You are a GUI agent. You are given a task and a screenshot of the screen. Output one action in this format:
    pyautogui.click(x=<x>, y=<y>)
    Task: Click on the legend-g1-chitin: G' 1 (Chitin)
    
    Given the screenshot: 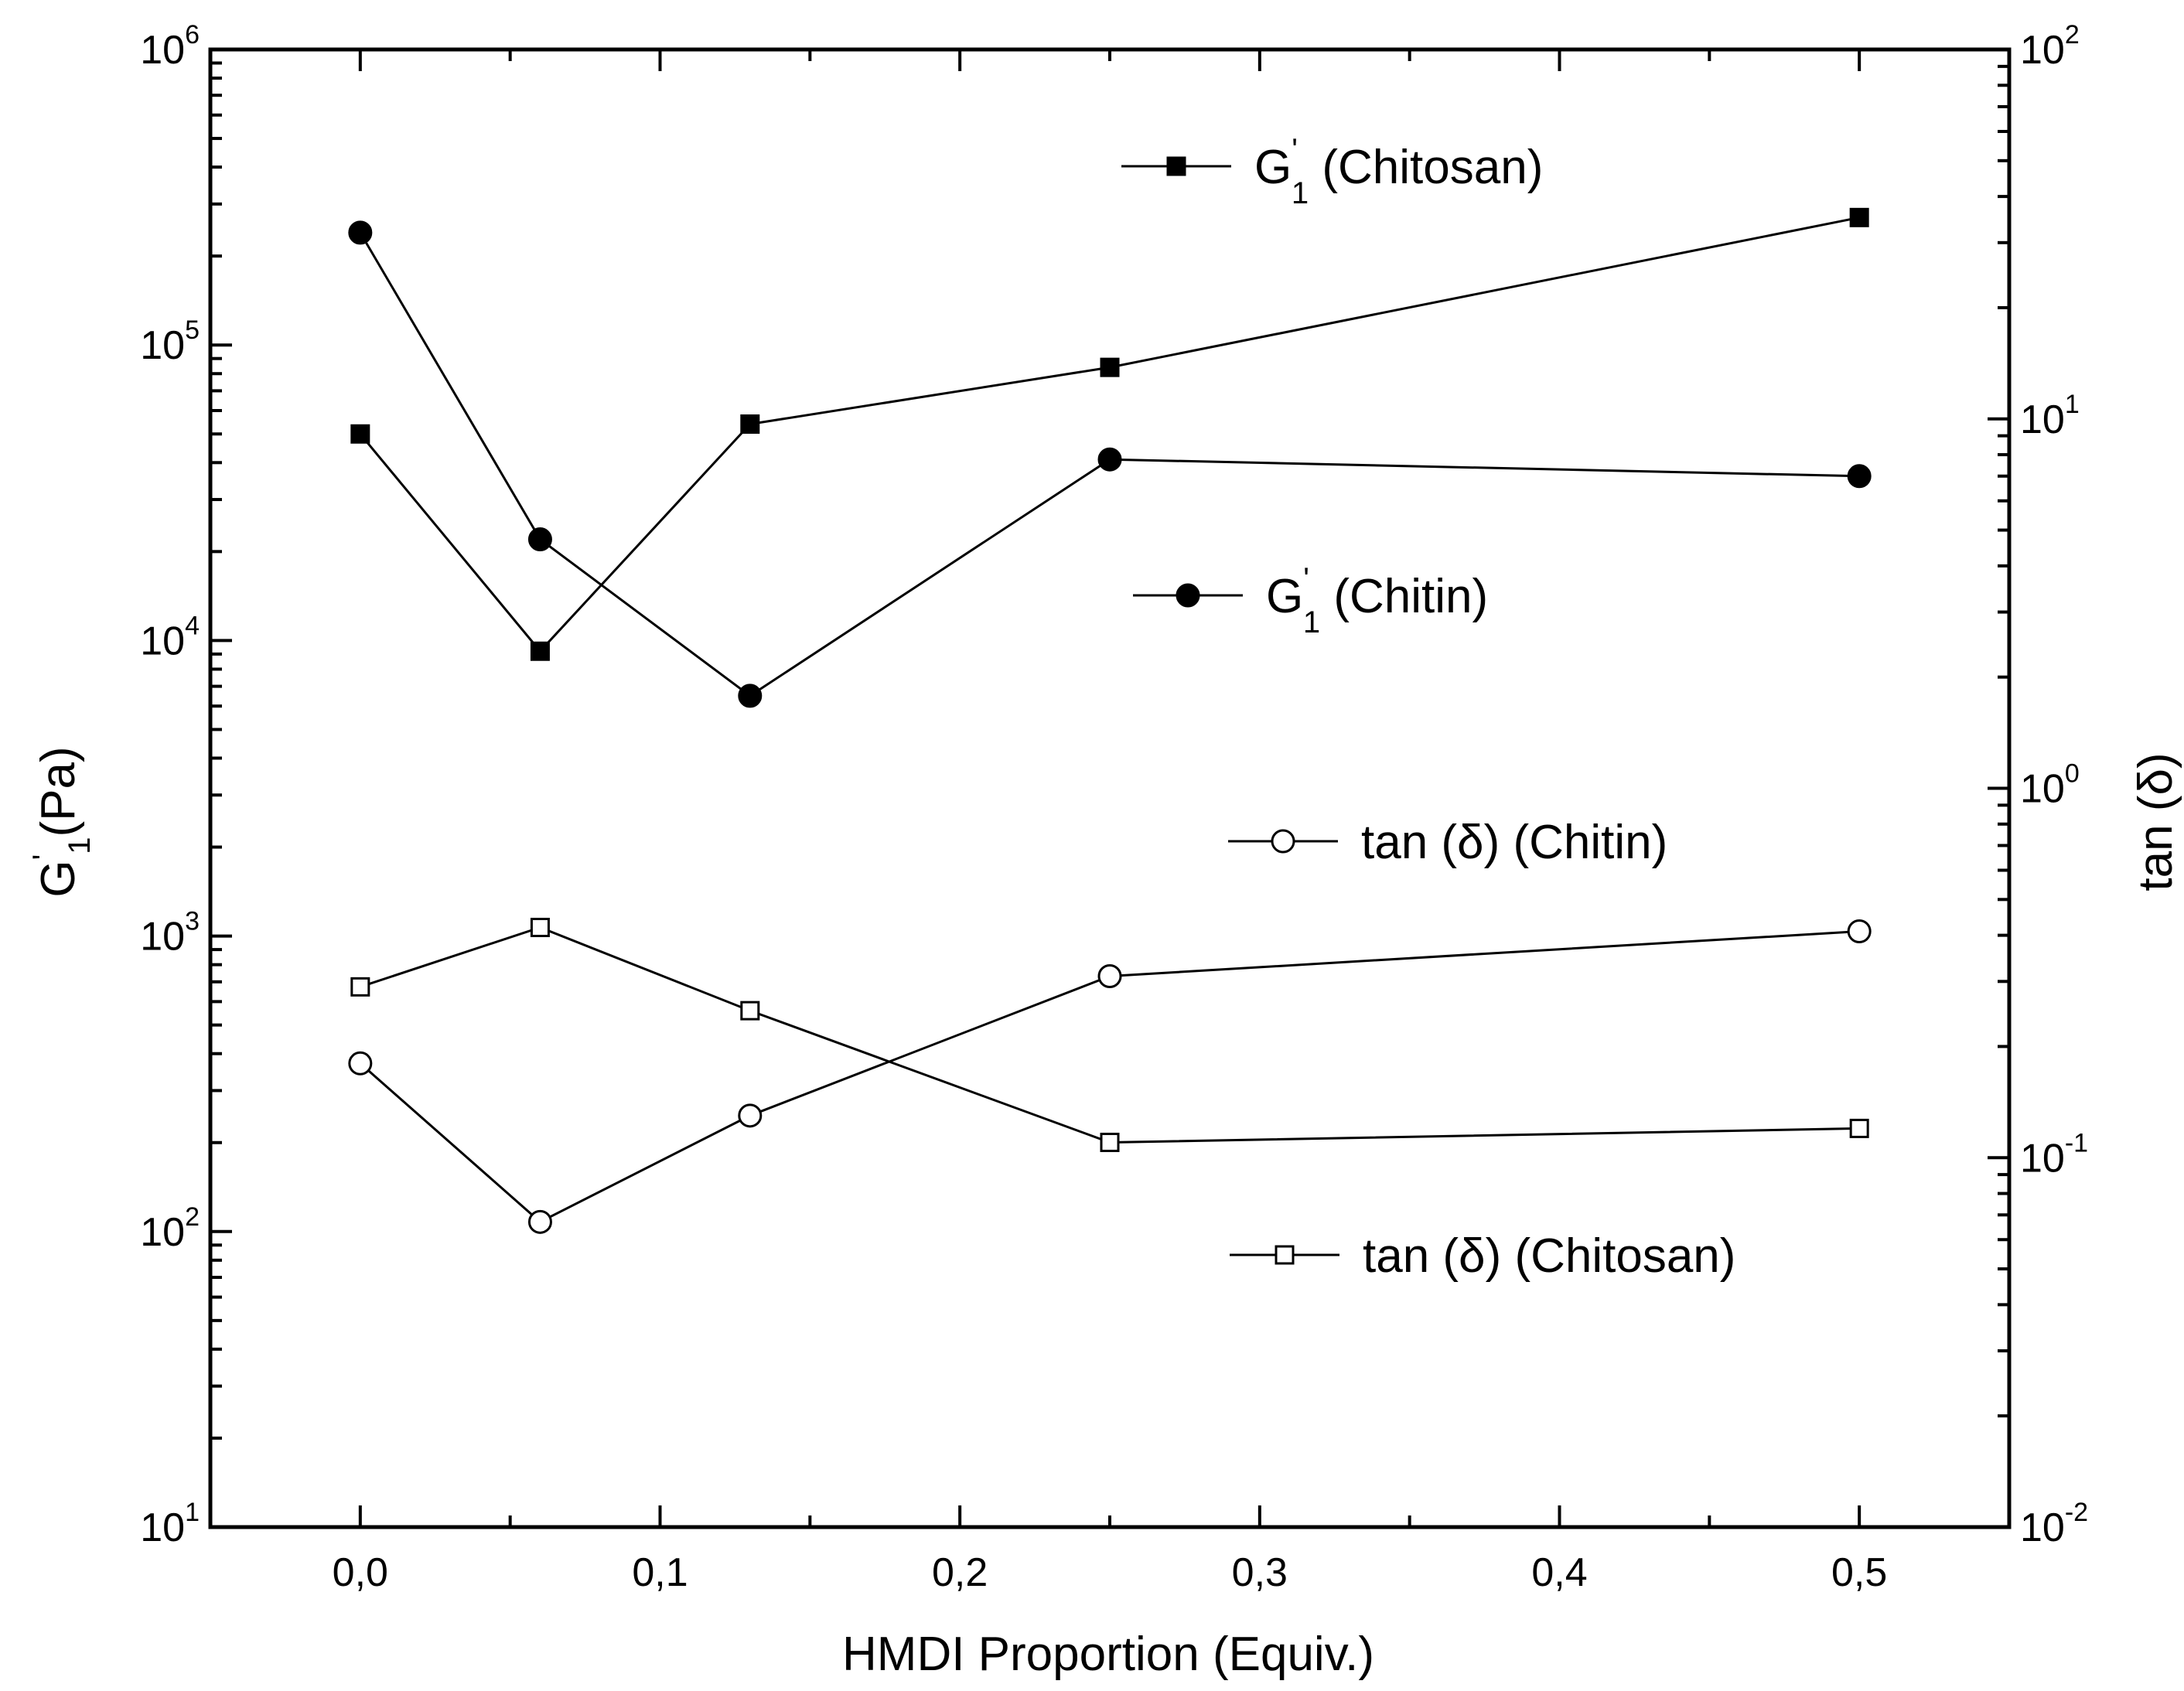 What is the action you would take?
    pyautogui.click(x=1310, y=600)
    